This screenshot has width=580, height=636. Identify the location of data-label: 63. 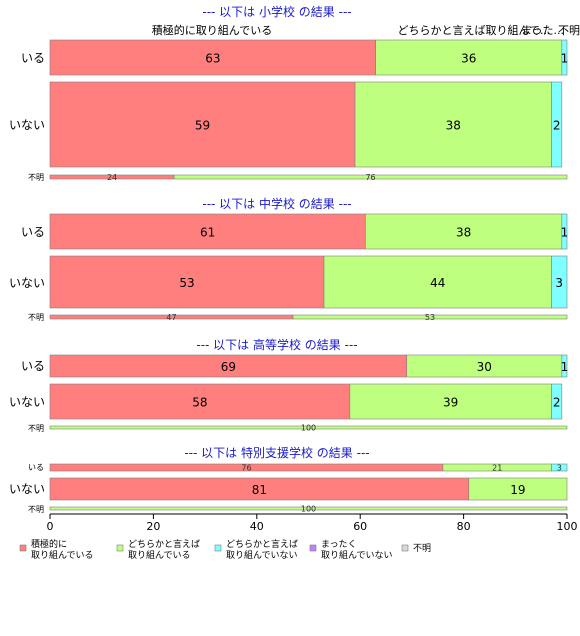
(212, 59).